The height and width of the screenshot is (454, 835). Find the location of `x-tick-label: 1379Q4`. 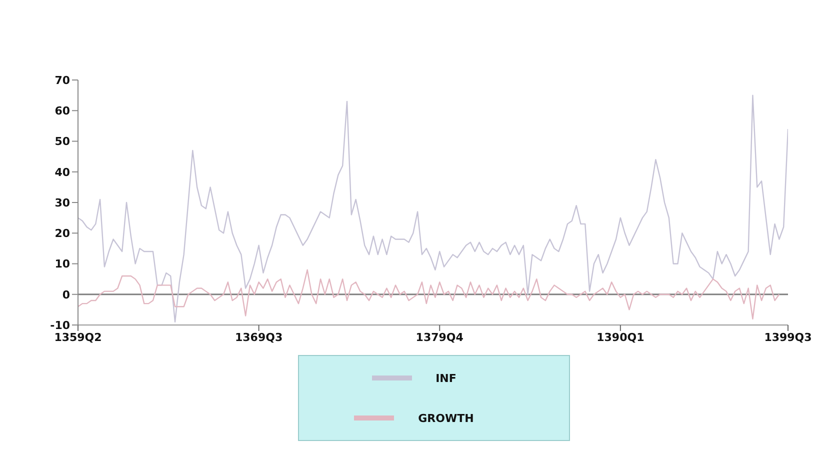

x-tick-label: 1379Q4 is located at coordinates (440, 337).